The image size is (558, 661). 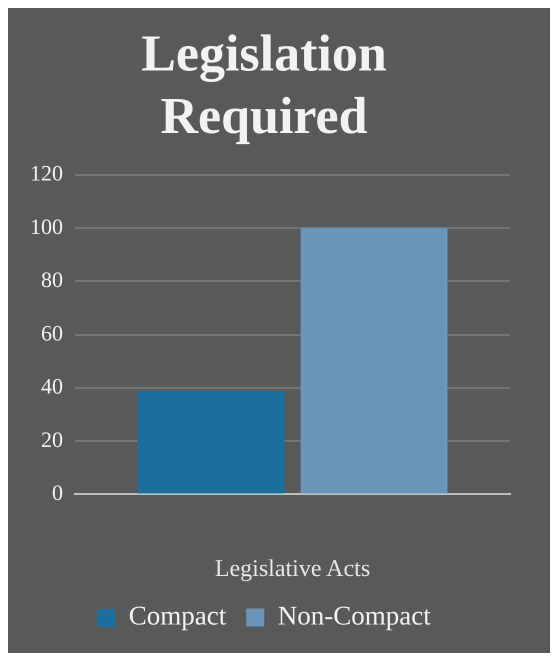 What do you see at coordinates (46, 226) in the screenshot?
I see `y-tick-label: 100` at bounding box center [46, 226].